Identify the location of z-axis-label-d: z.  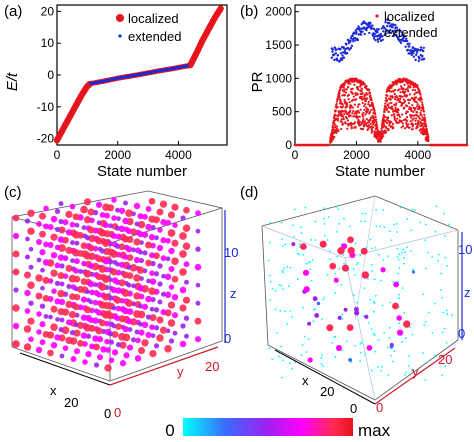
(467, 292).